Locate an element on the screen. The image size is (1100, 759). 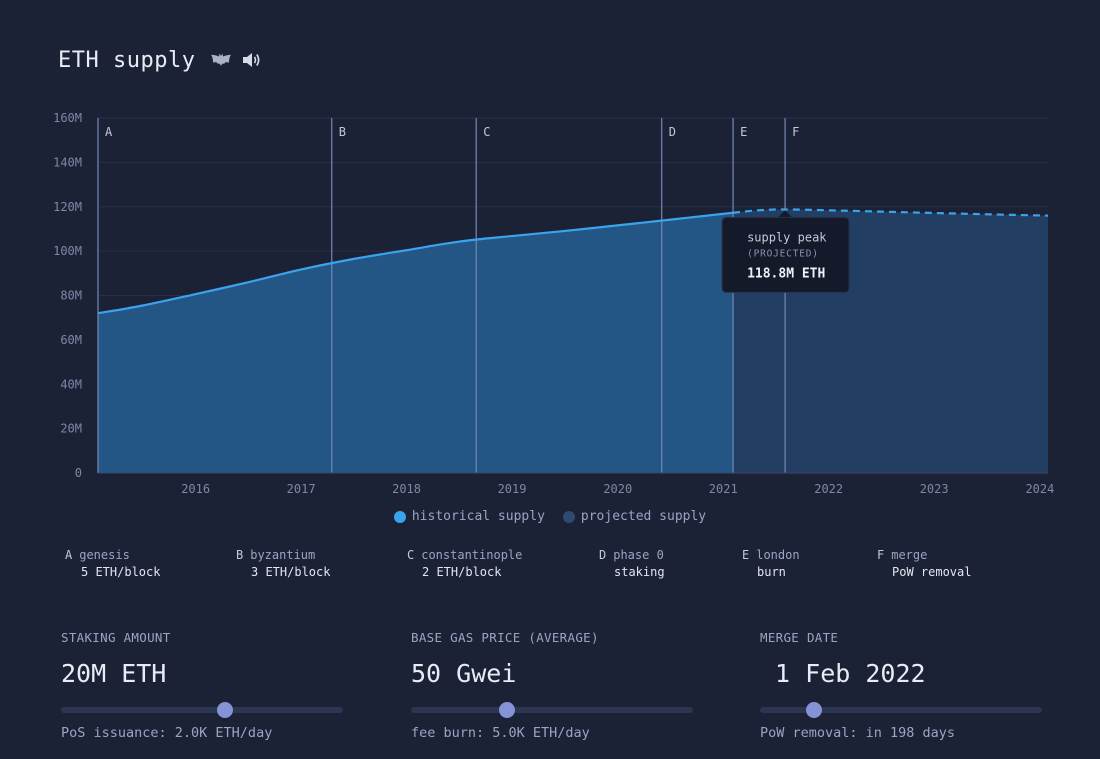
x-tick-label: 2020 is located at coordinates (617, 489).